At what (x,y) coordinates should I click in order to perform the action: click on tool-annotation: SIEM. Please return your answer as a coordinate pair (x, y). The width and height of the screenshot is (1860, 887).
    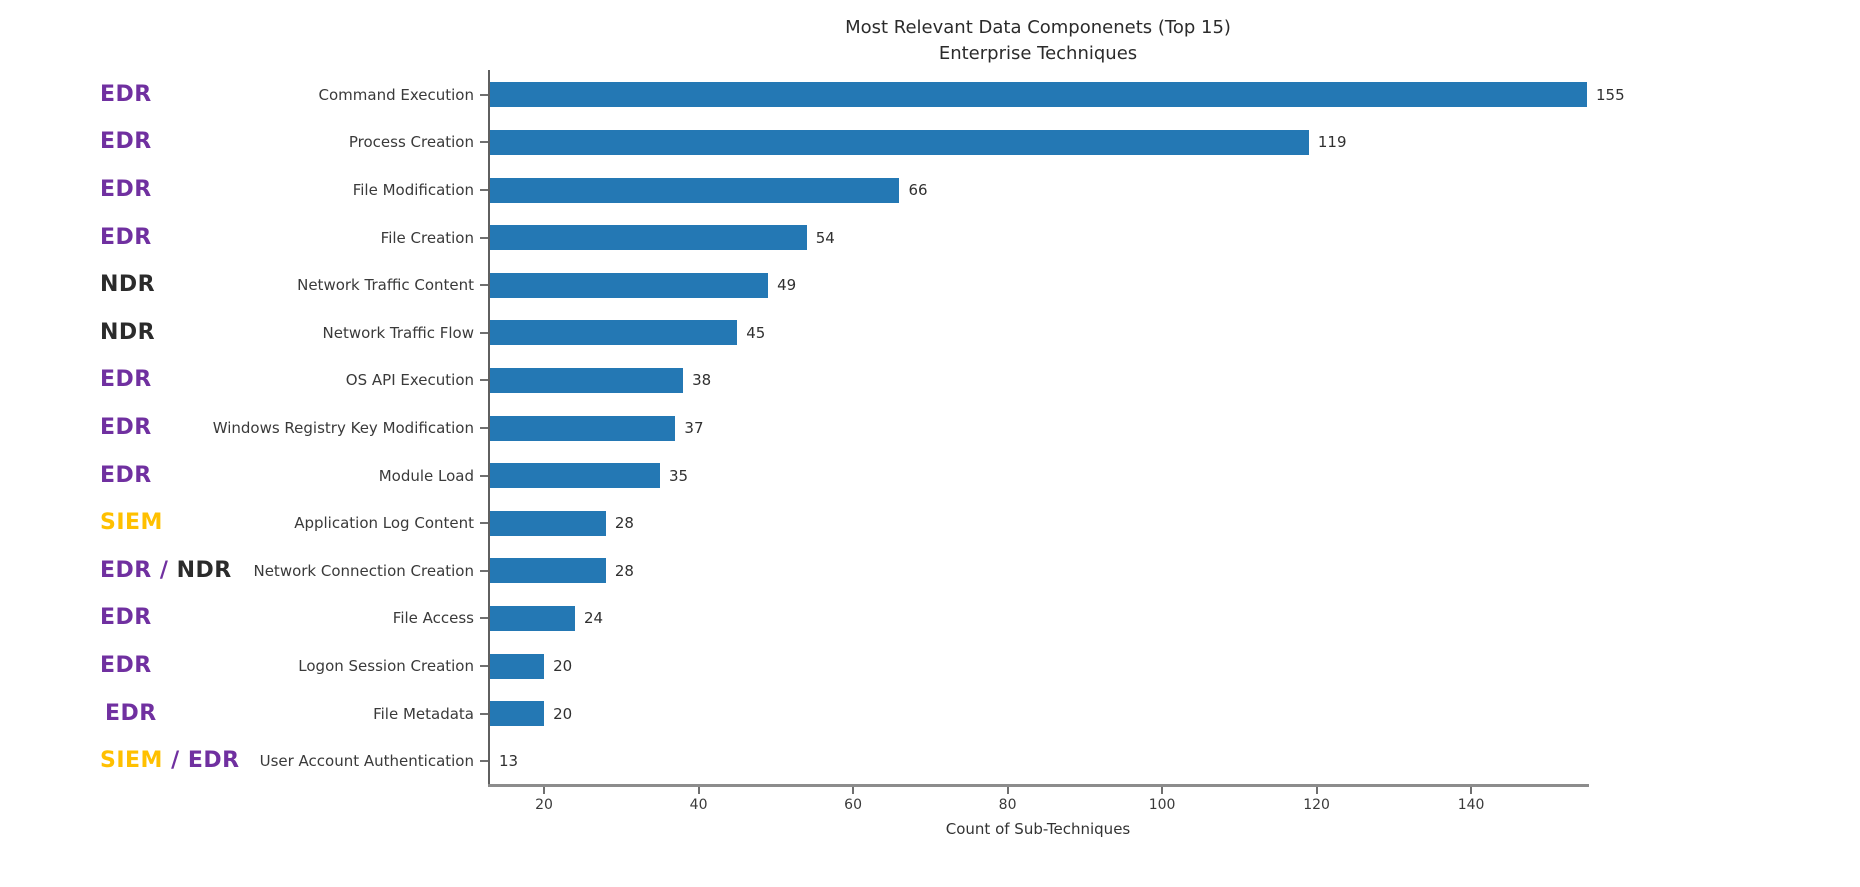
    Looking at the image, I should click on (131, 523).